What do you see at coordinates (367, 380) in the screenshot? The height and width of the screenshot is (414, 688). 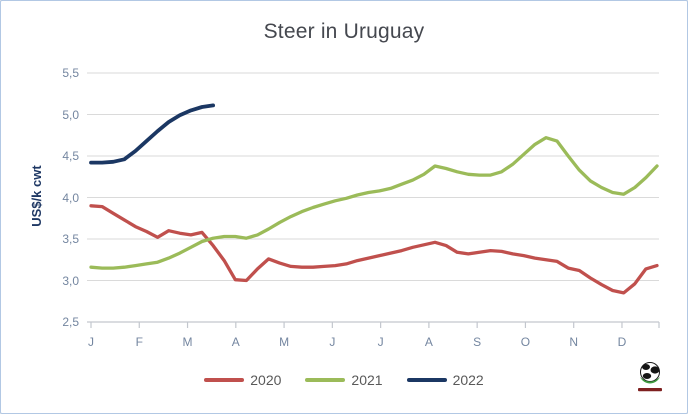 I see `legend-label-2021: 2021` at bounding box center [367, 380].